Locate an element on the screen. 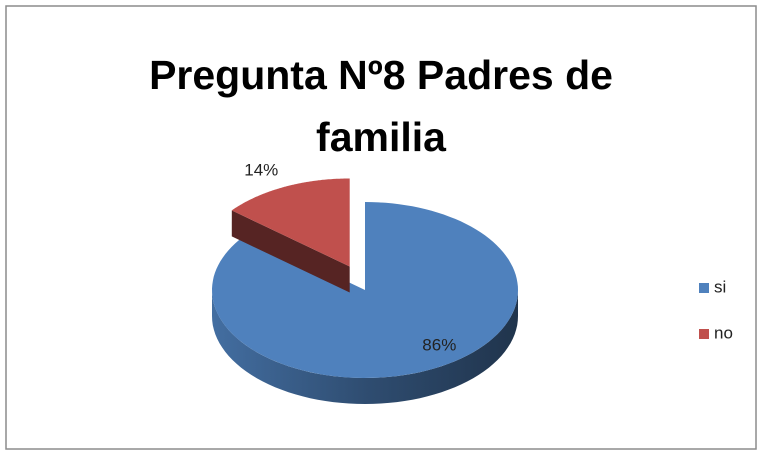 This screenshot has height=456, width=763. chart-title: Pregunta Nº8 Padres de familia is located at coordinates (381, 106).